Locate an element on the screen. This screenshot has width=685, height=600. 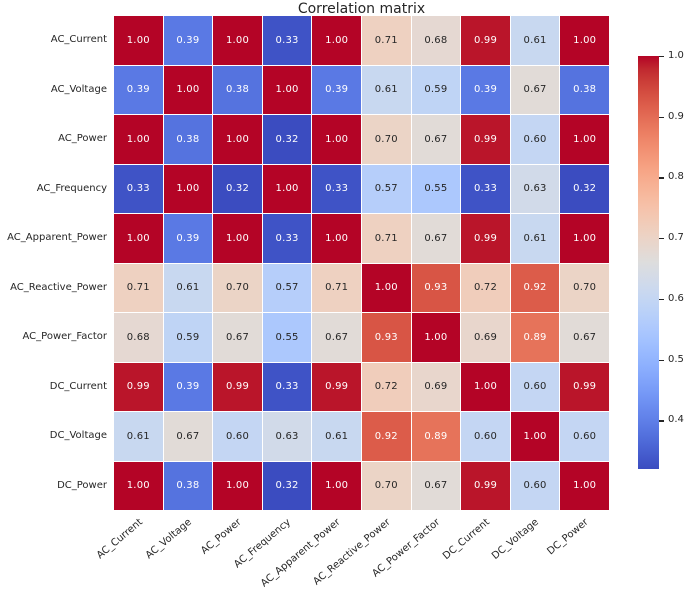
heatmap-cell: 0.57 is located at coordinates (386, 188).